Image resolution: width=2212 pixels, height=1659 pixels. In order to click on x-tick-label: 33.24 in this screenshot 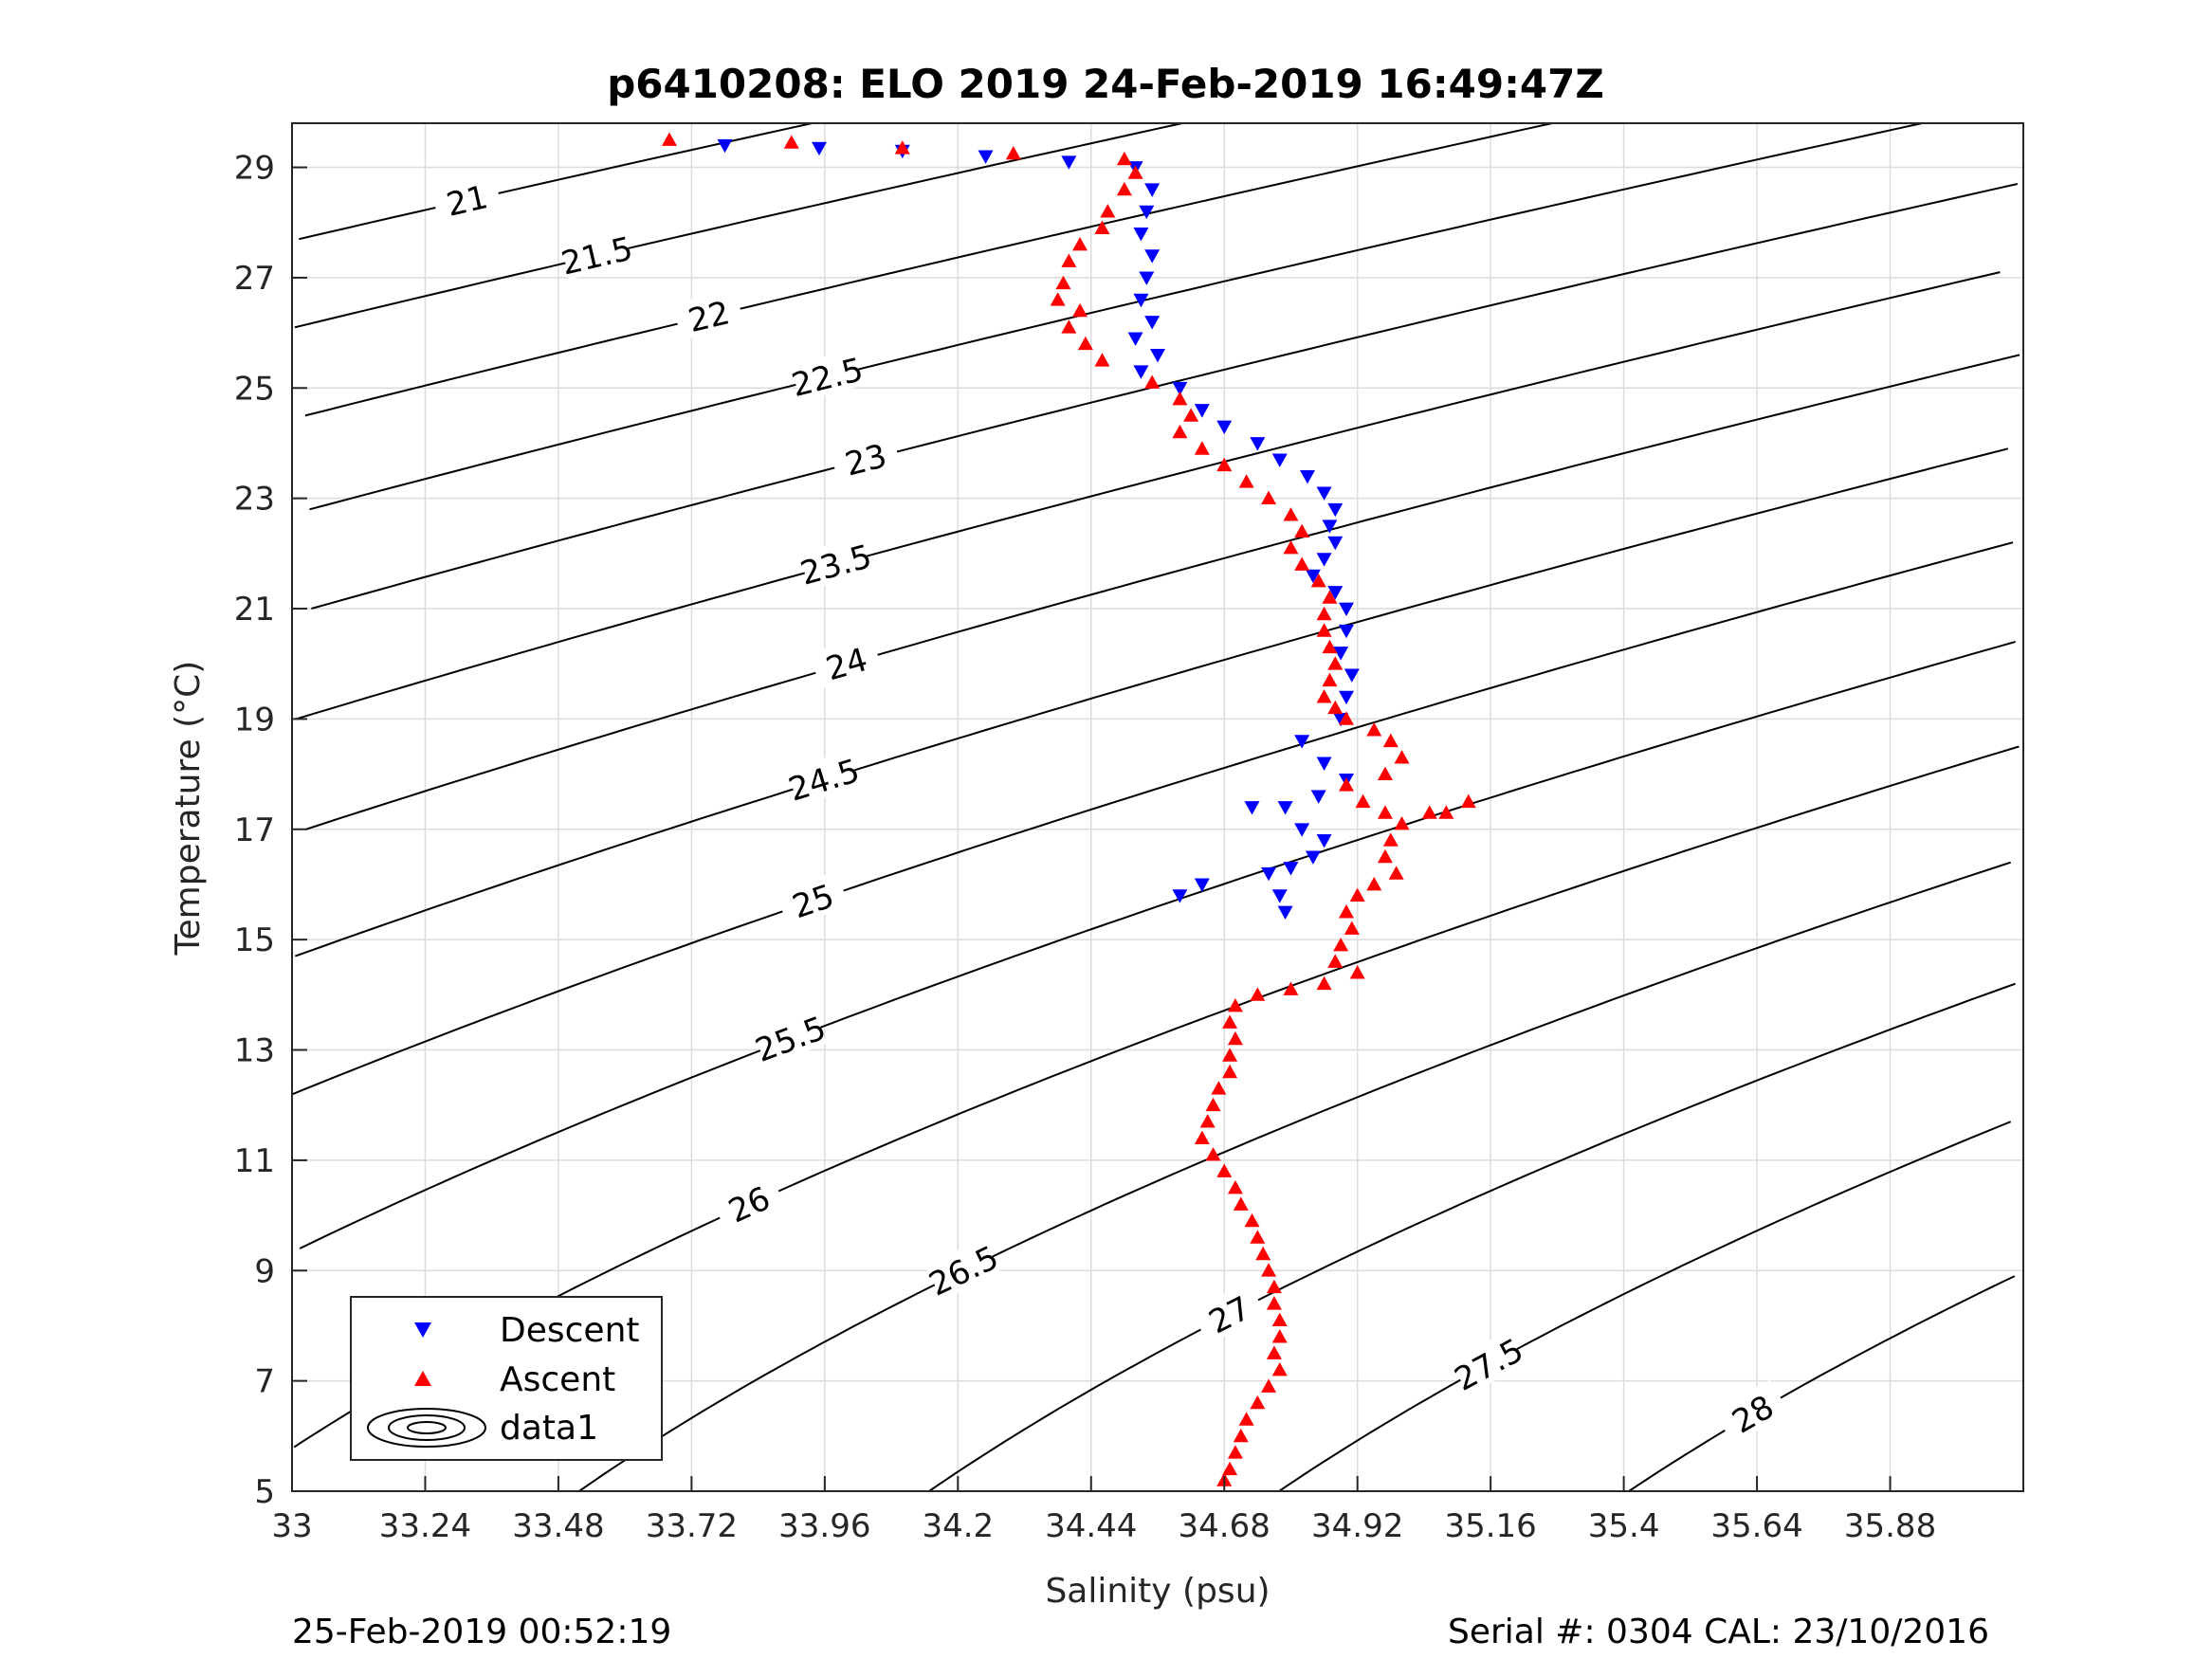, I will do `click(425, 1526)`.